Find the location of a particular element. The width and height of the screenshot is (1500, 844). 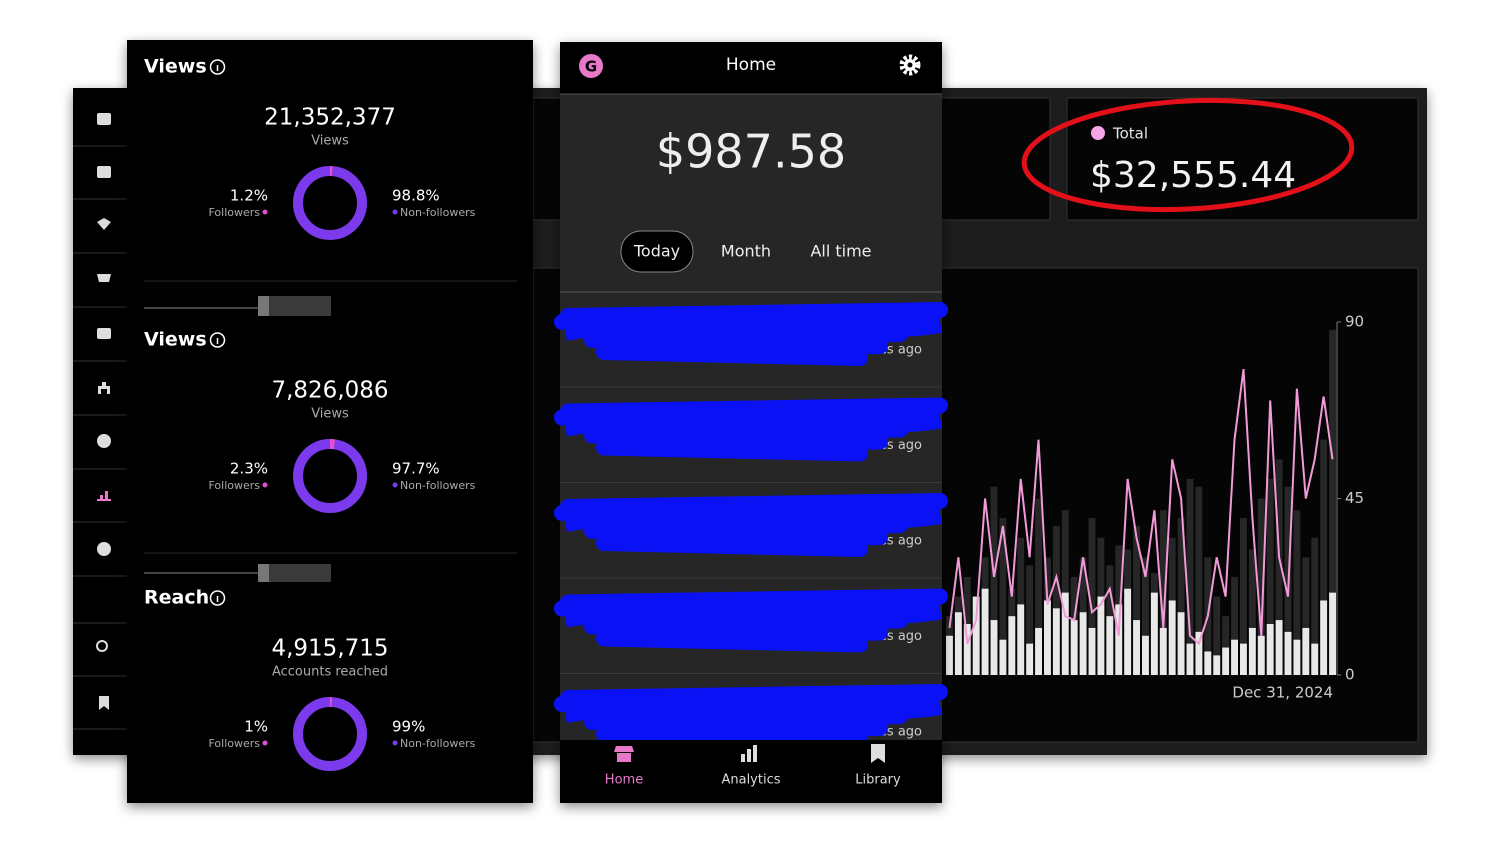

nav-labels: Home Analytics Library is located at coordinates (753, 780).